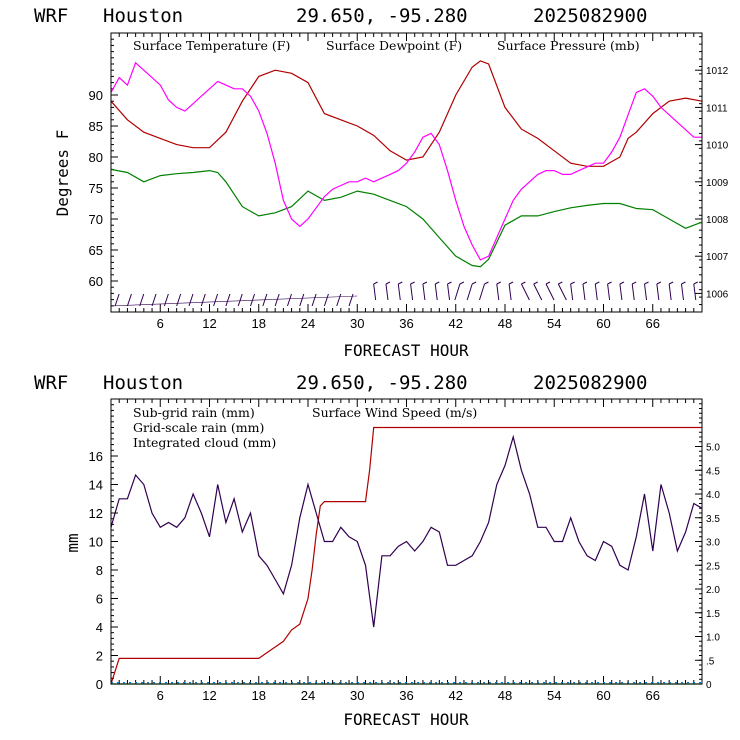 This screenshot has width=740, height=740. What do you see at coordinates (713, 566) in the screenshot?
I see `y2-tick-label: 2.5` at bounding box center [713, 566].